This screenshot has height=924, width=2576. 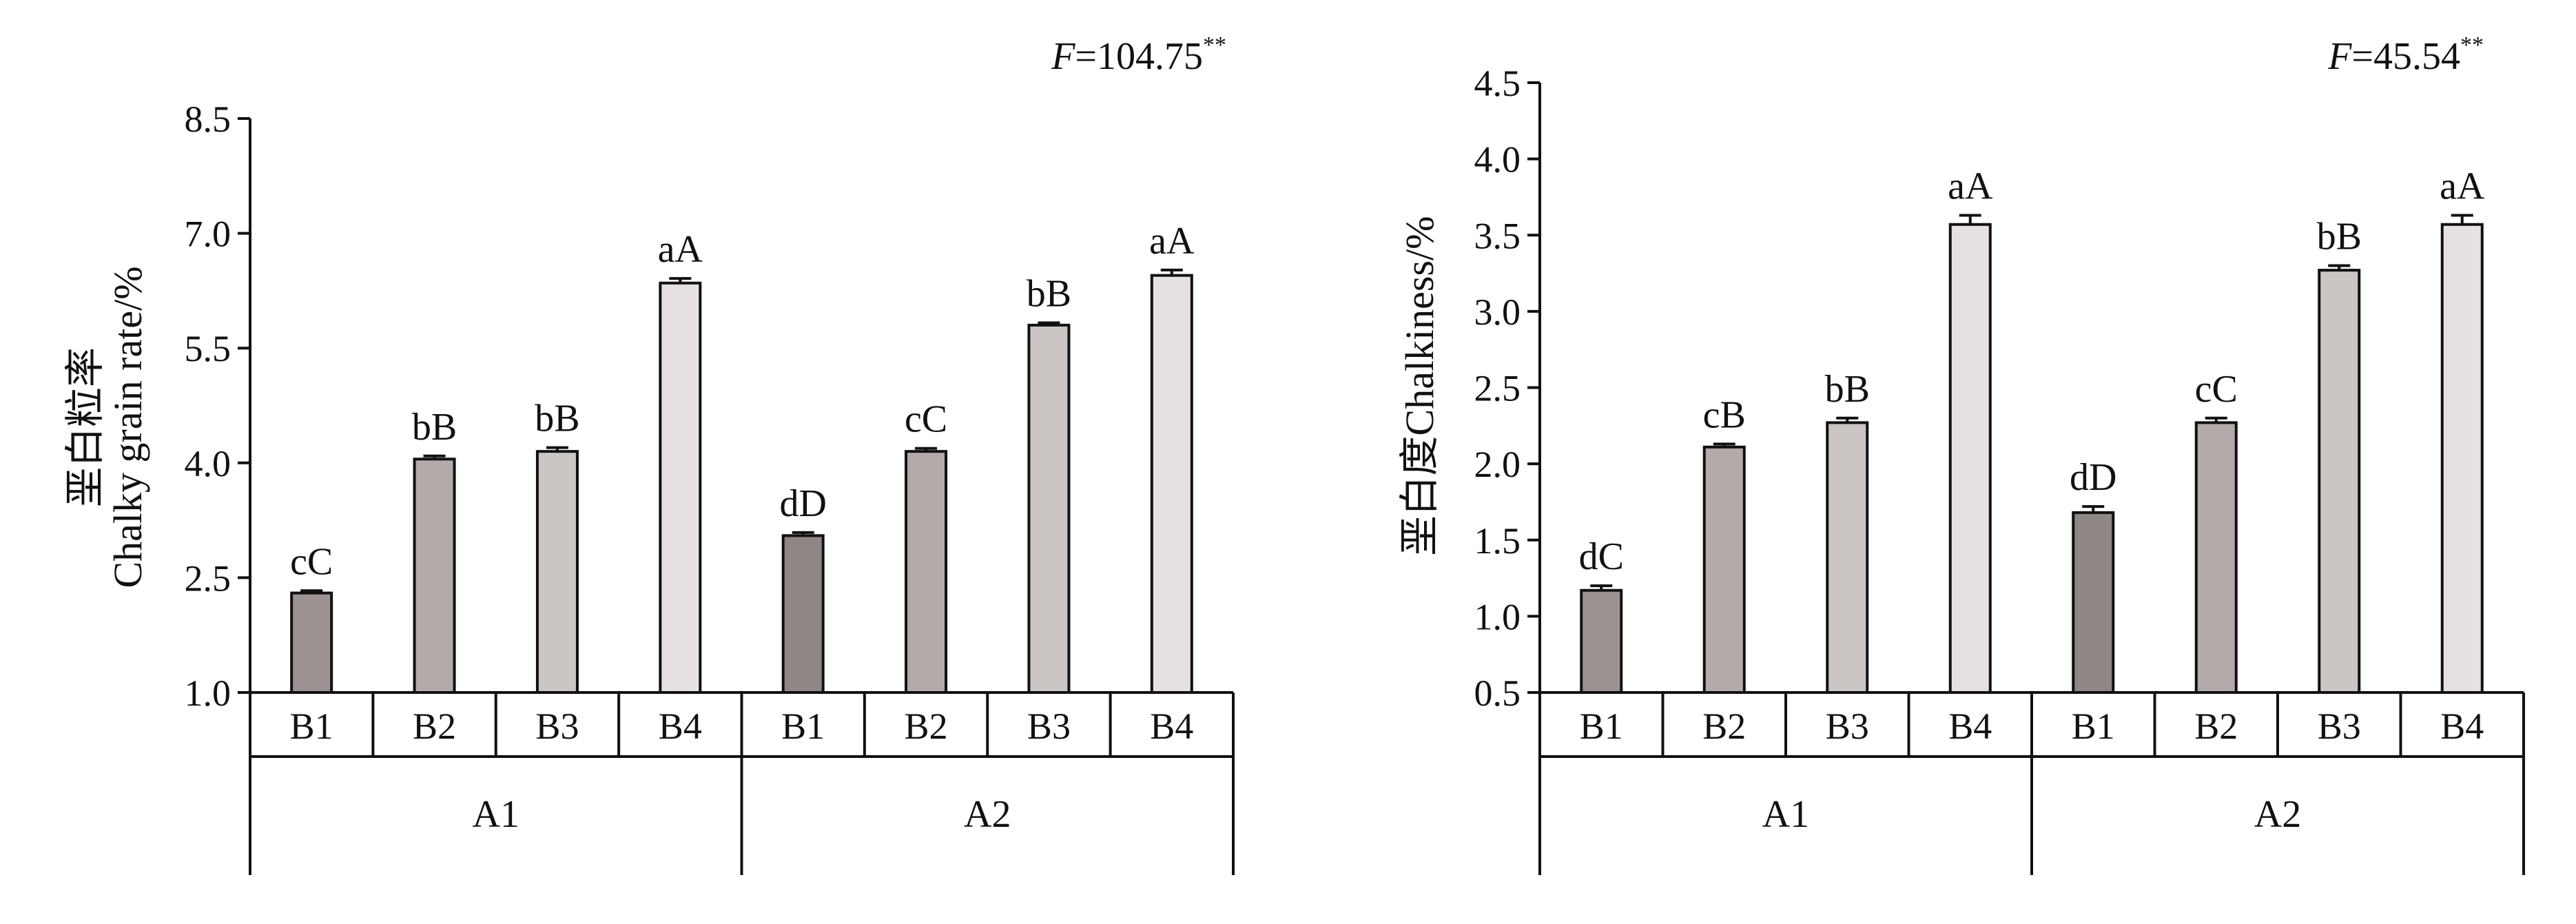 I want to click on y-tick-label: 4.5, so click(x=1498, y=83).